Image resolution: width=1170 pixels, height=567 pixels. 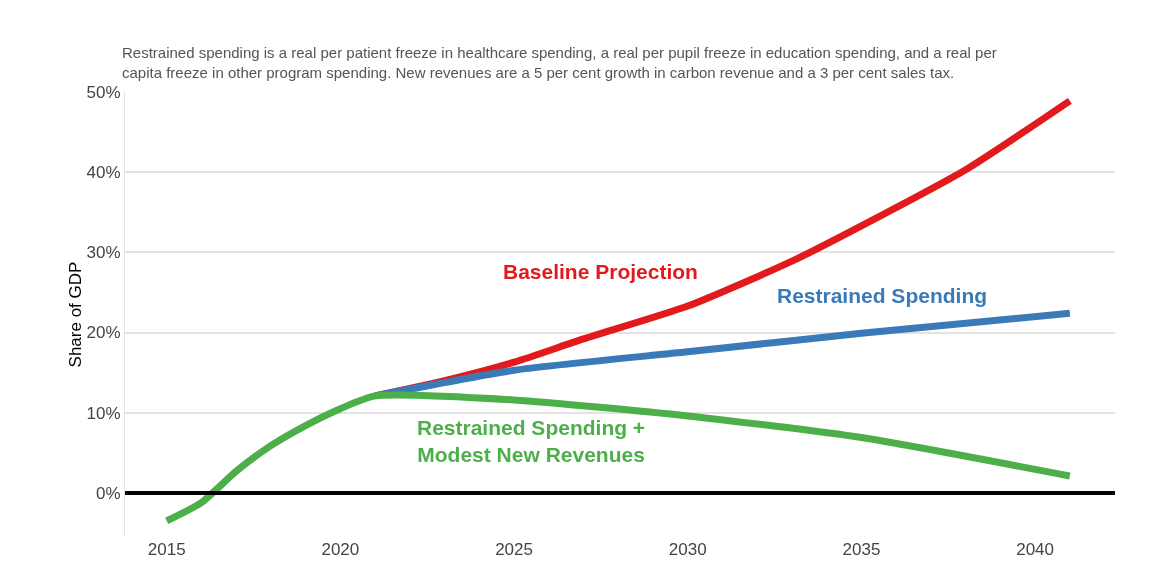 What do you see at coordinates (340, 549) in the screenshot?
I see `x-tick-label: 2020` at bounding box center [340, 549].